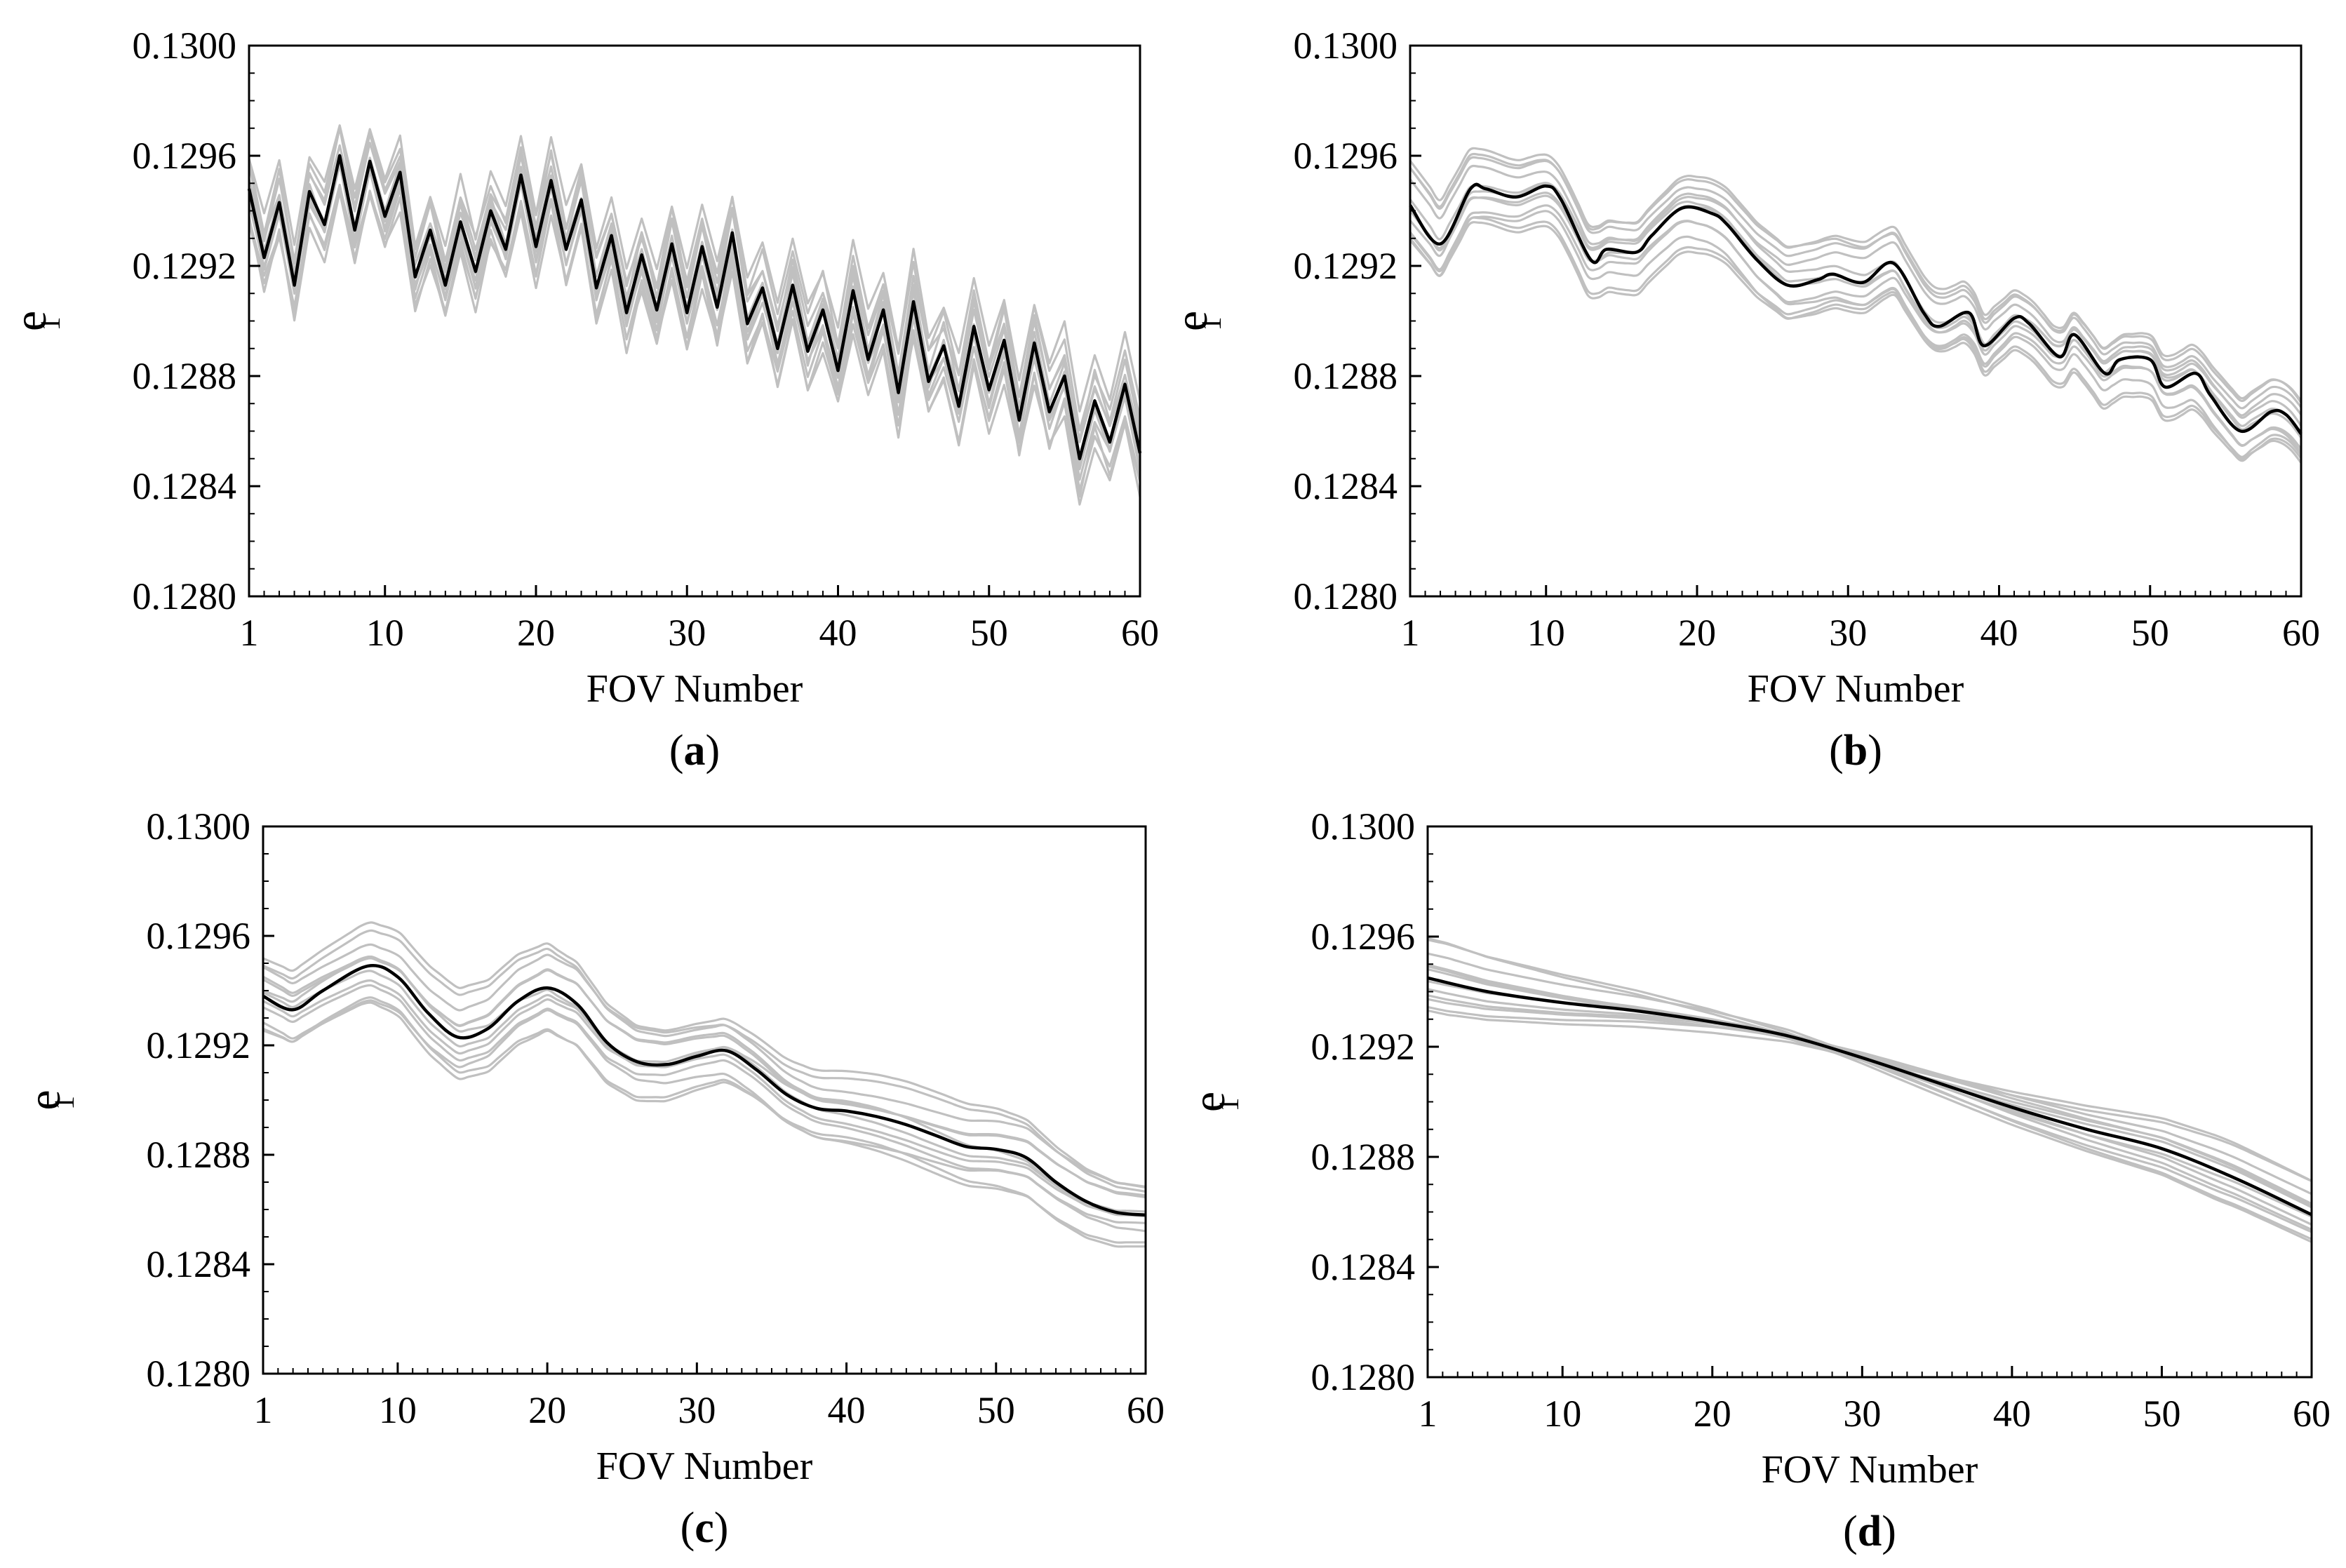 This screenshot has height=1568, width=2346. I want to click on chart-b-plot-area, so click(1855, 321).